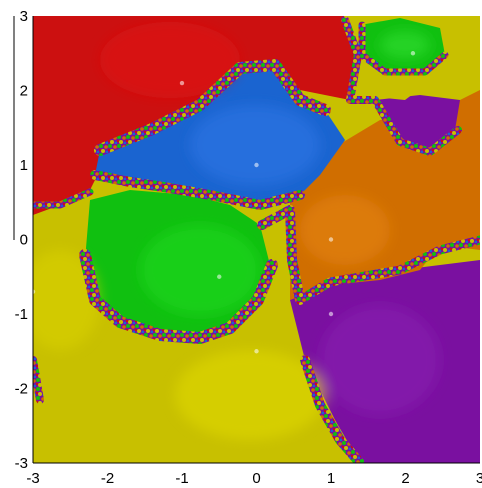 The width and height of the screenshot is (482, 488). Describe the element at coordinates (479, 478) in the screenshot. I see `x-tick-label: 3` at that location.